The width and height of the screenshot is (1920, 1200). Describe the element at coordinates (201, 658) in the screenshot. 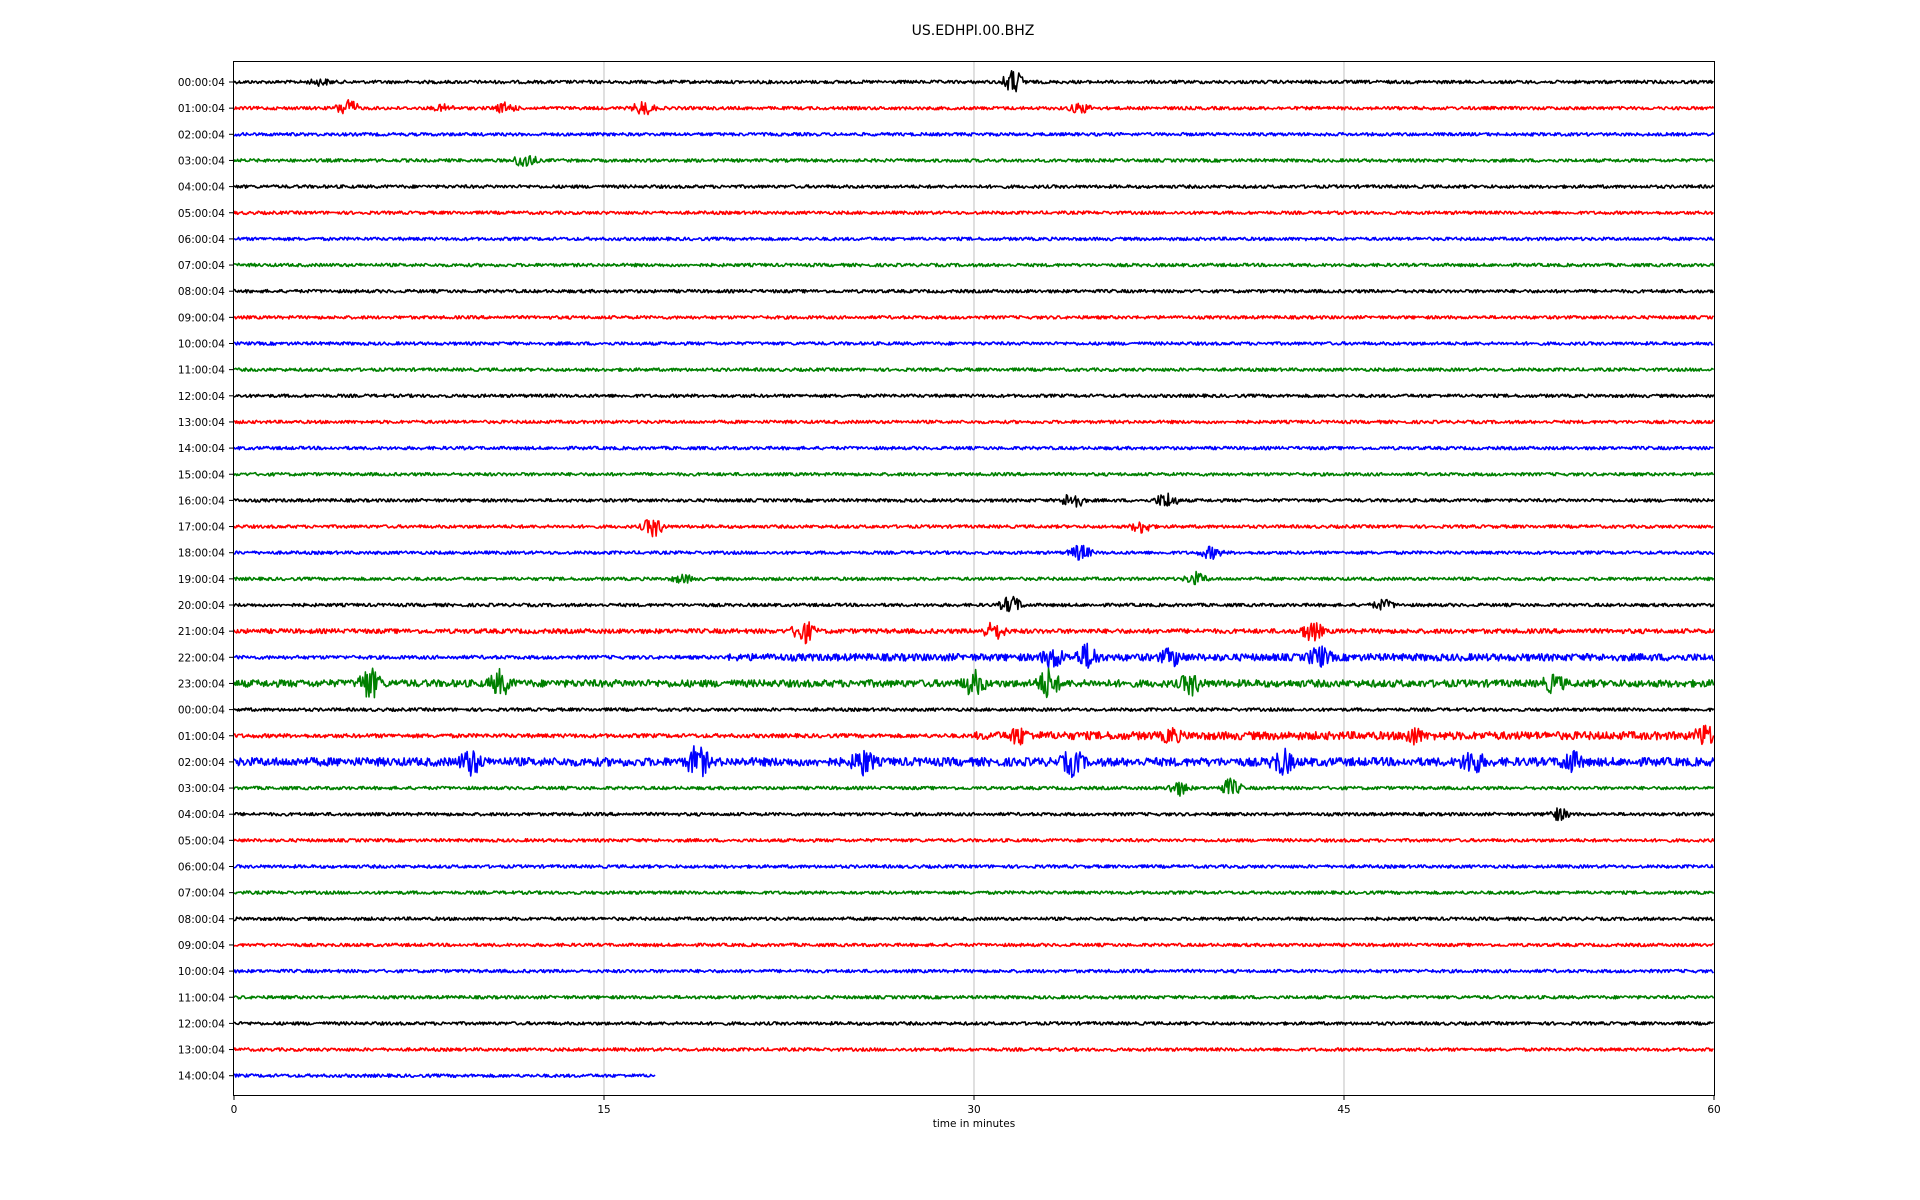

I see `row-label: 22:00:04` at that location.